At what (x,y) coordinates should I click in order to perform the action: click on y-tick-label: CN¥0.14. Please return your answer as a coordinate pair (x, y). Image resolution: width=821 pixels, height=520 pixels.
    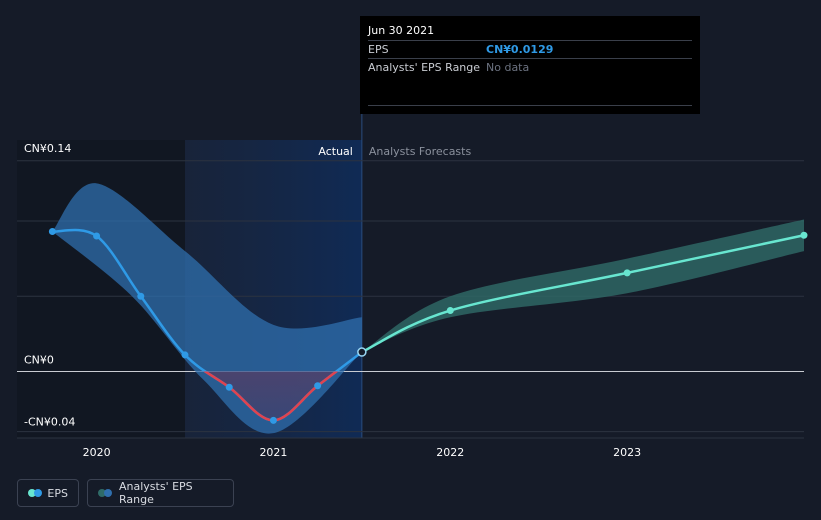
    Looking at the image, I should click on (47, 148).